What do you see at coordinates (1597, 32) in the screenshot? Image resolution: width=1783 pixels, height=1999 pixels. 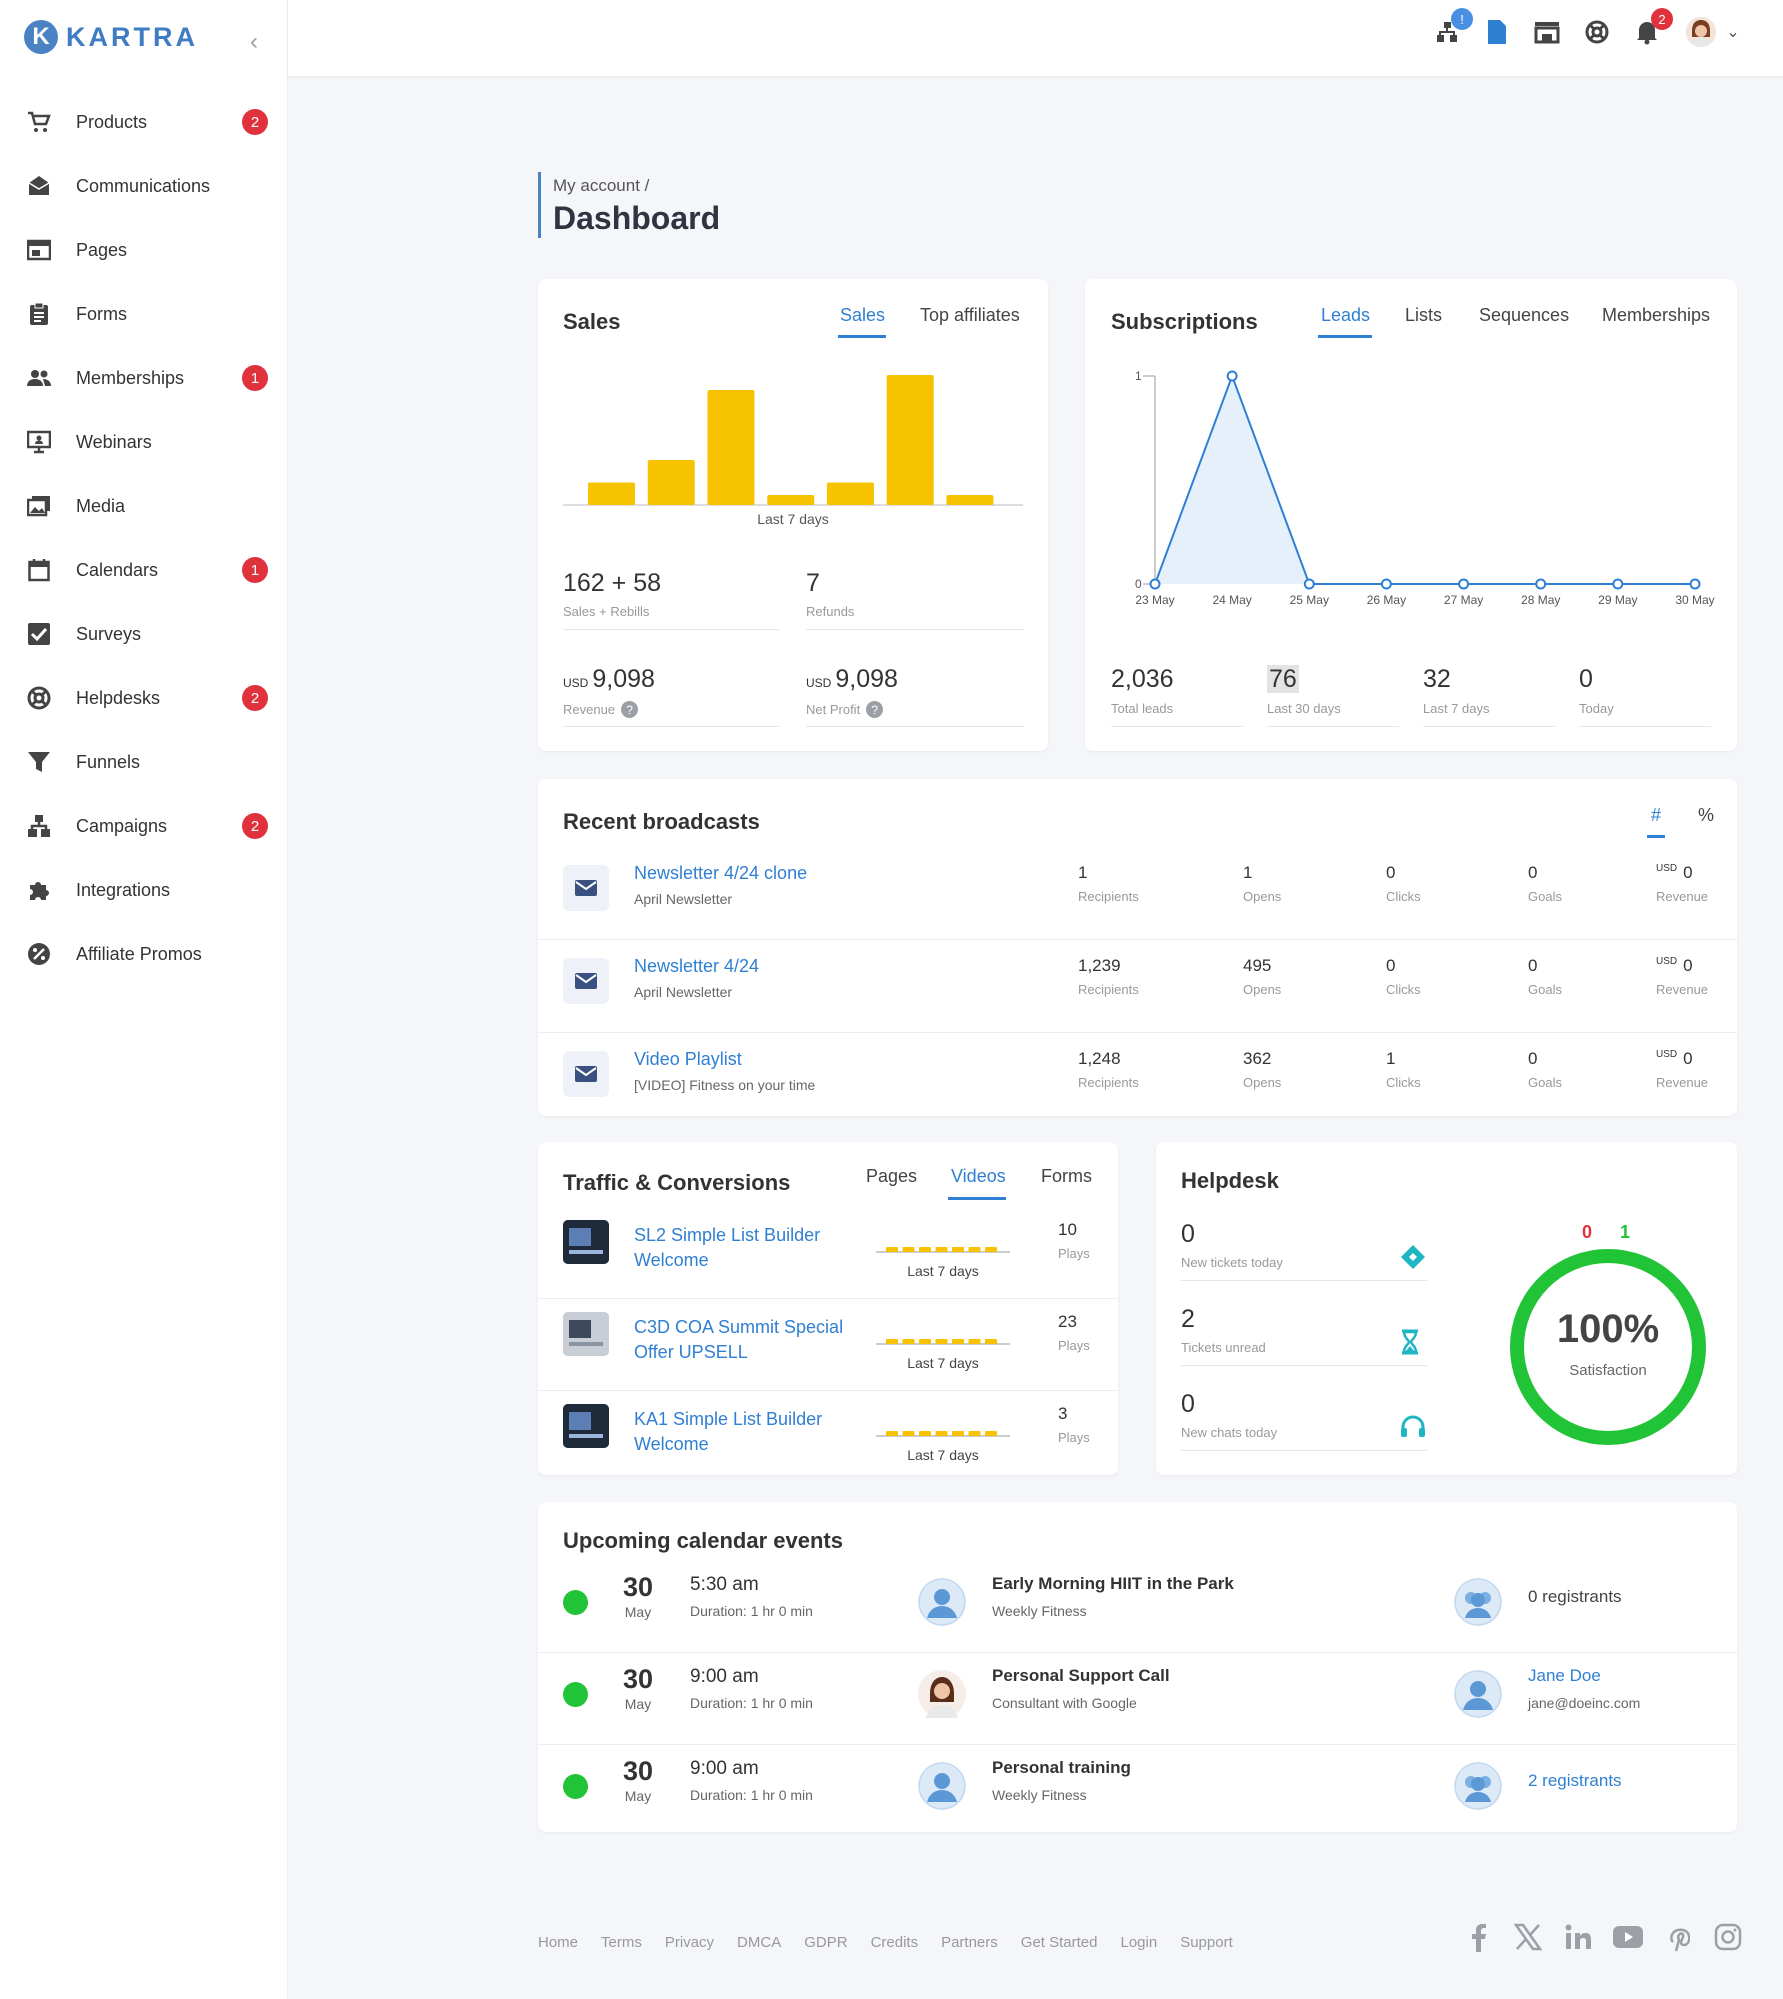 I see `lifebuoy-icon` at bounding box center [1597, 32].